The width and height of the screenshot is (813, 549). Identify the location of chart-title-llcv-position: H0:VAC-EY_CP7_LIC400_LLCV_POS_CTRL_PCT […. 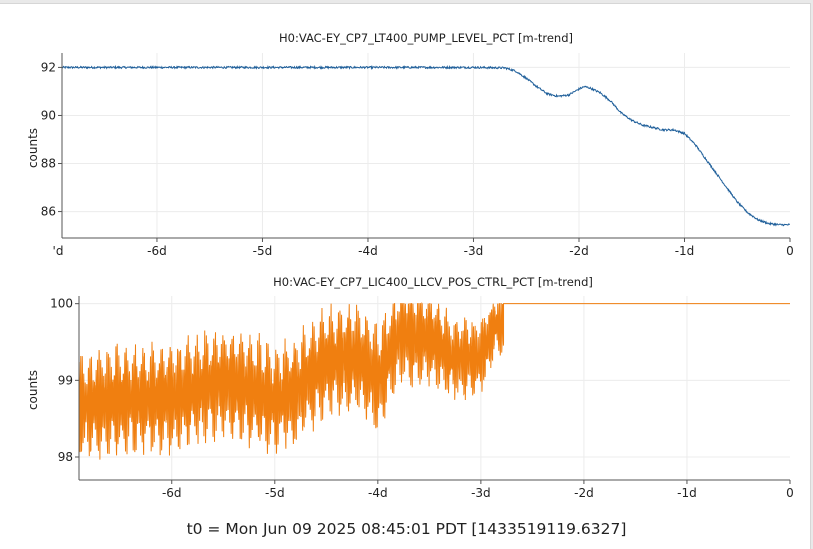
(433, 282).